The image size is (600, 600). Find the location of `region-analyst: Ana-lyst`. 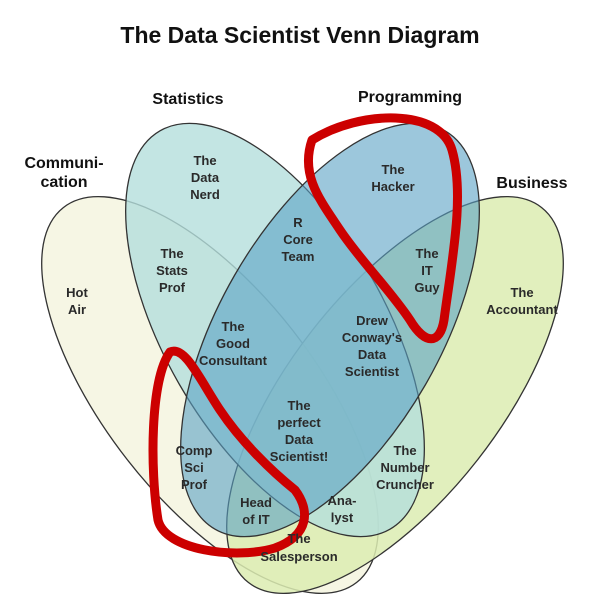

region-analyst: Ana-lyst is located at coordinates (342, 509).